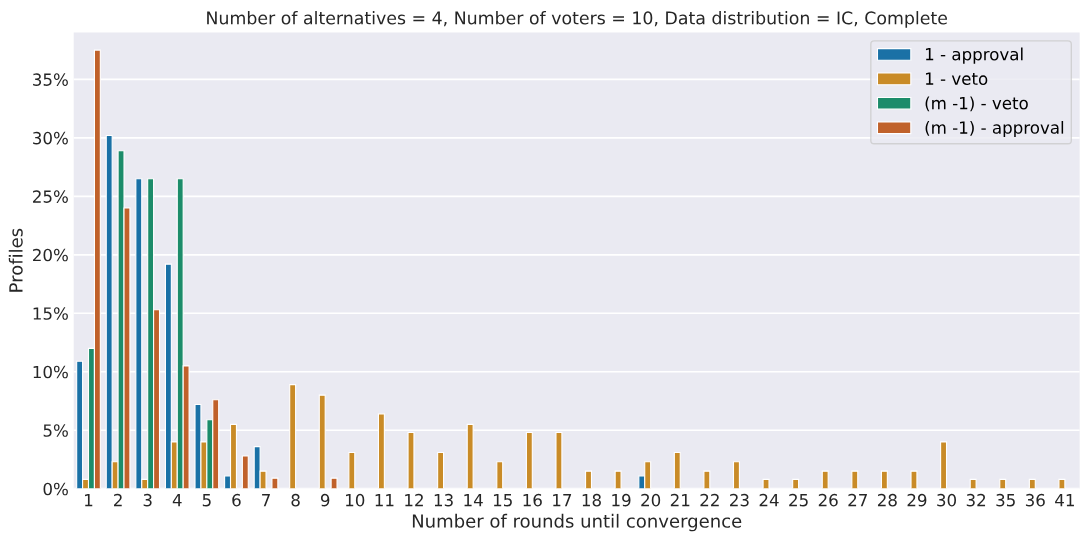 The image size is (1084, 543). I want to click on x-tick-label: 28, so click(887, 500).